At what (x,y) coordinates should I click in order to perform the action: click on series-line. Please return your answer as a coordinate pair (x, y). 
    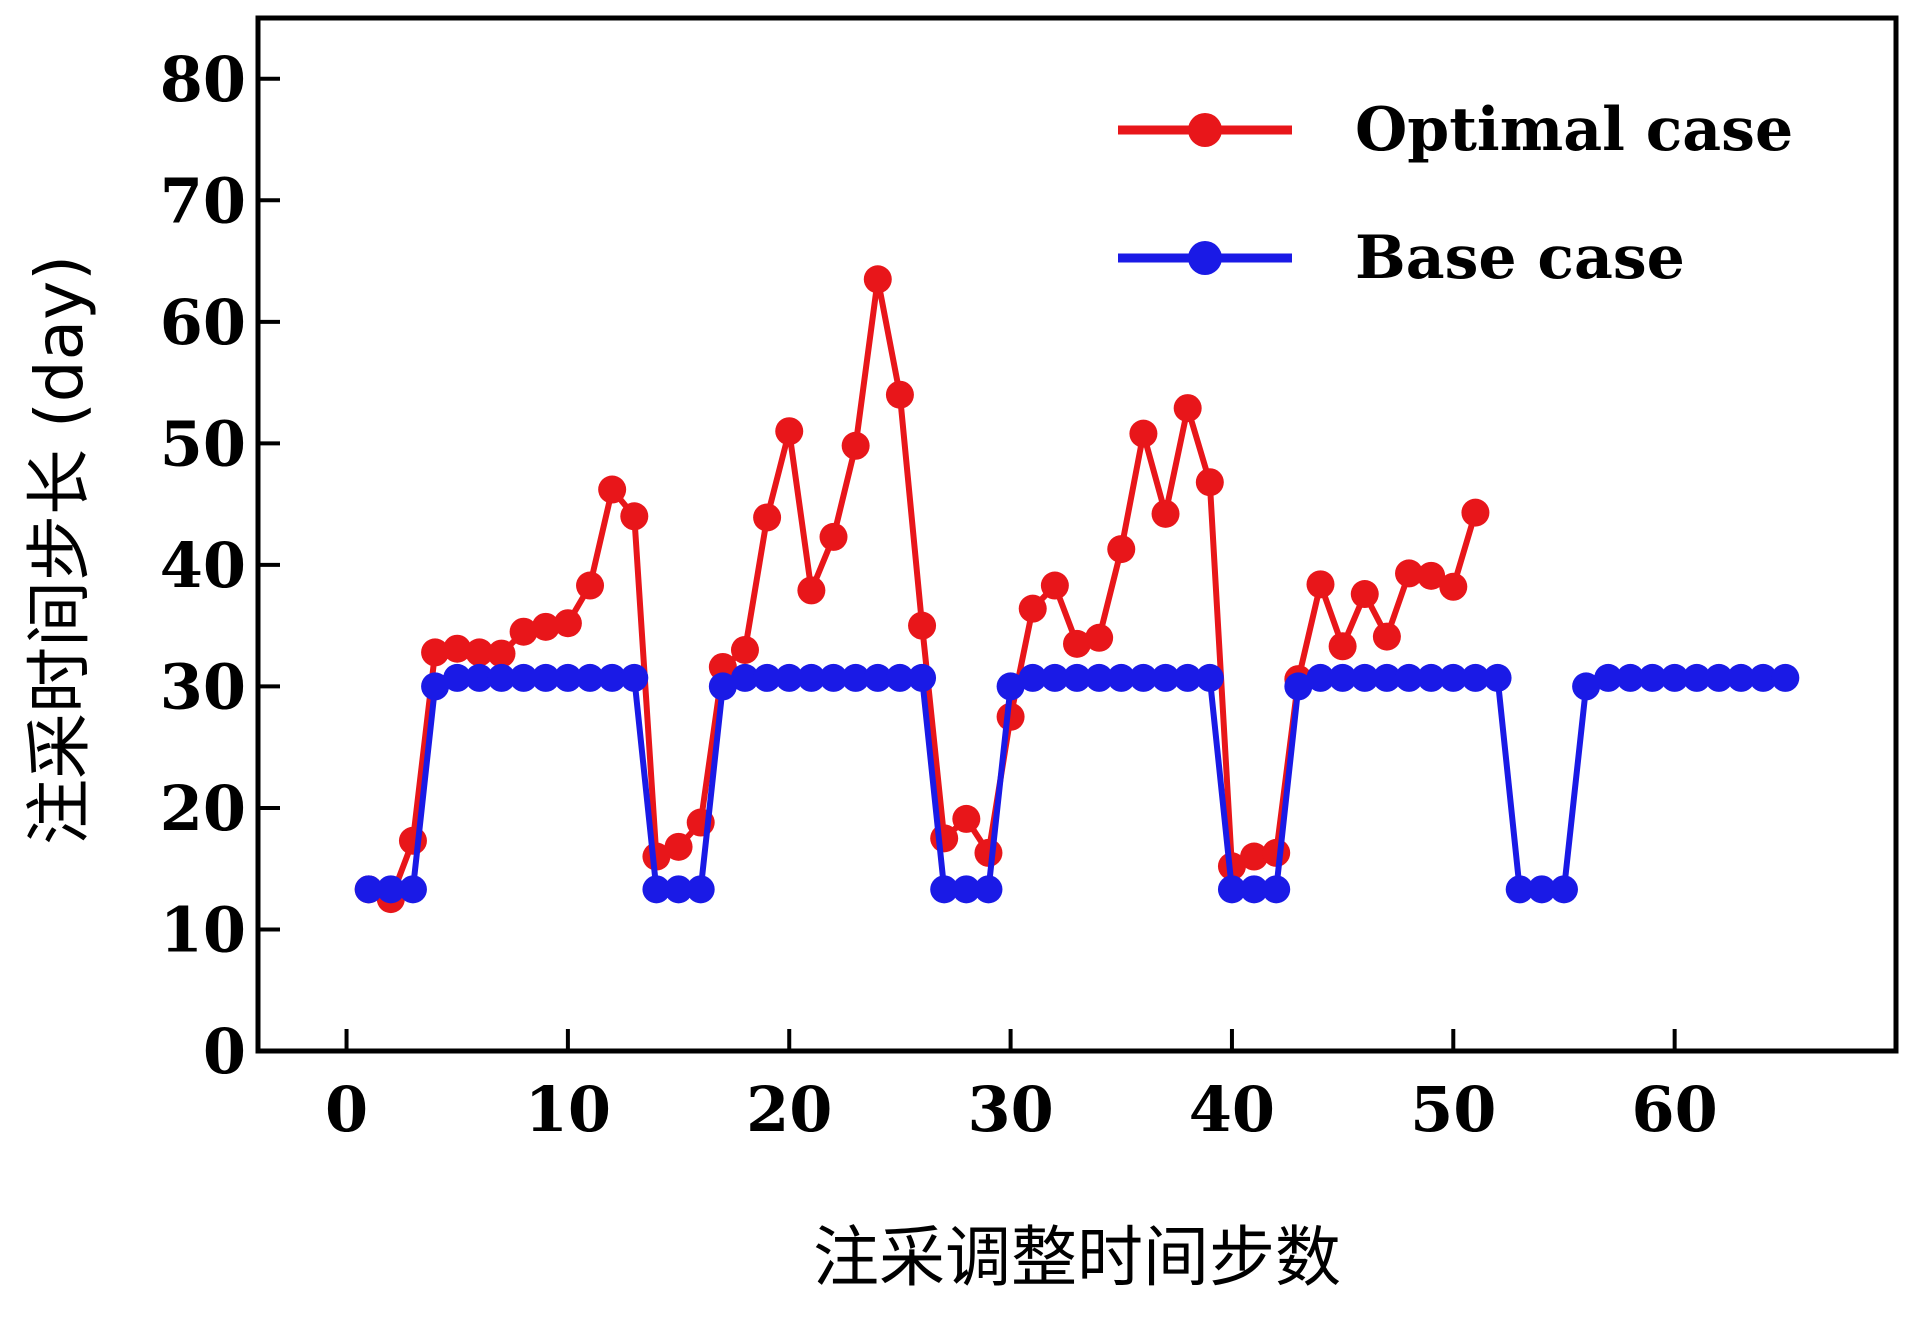
    Looking at the image, I should click on (1077, 783).